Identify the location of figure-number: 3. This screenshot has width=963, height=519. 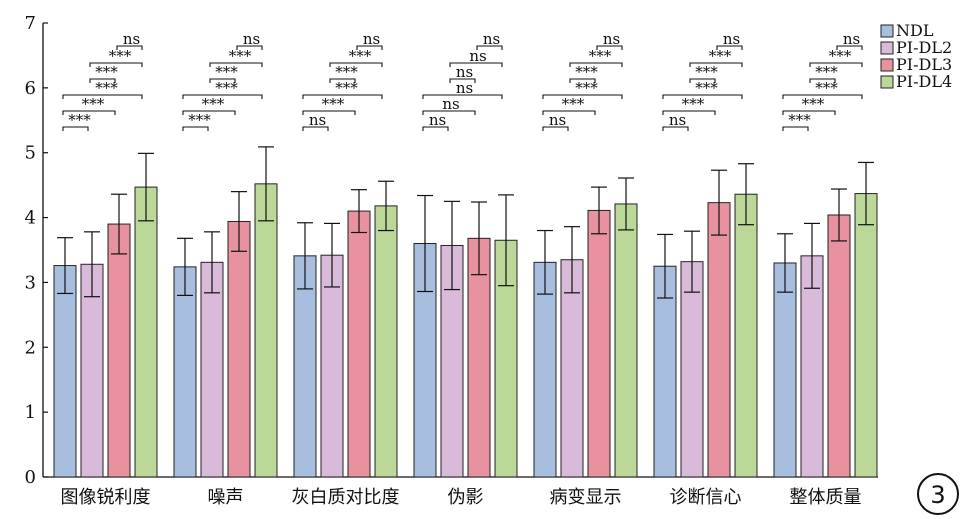
(937, 495).